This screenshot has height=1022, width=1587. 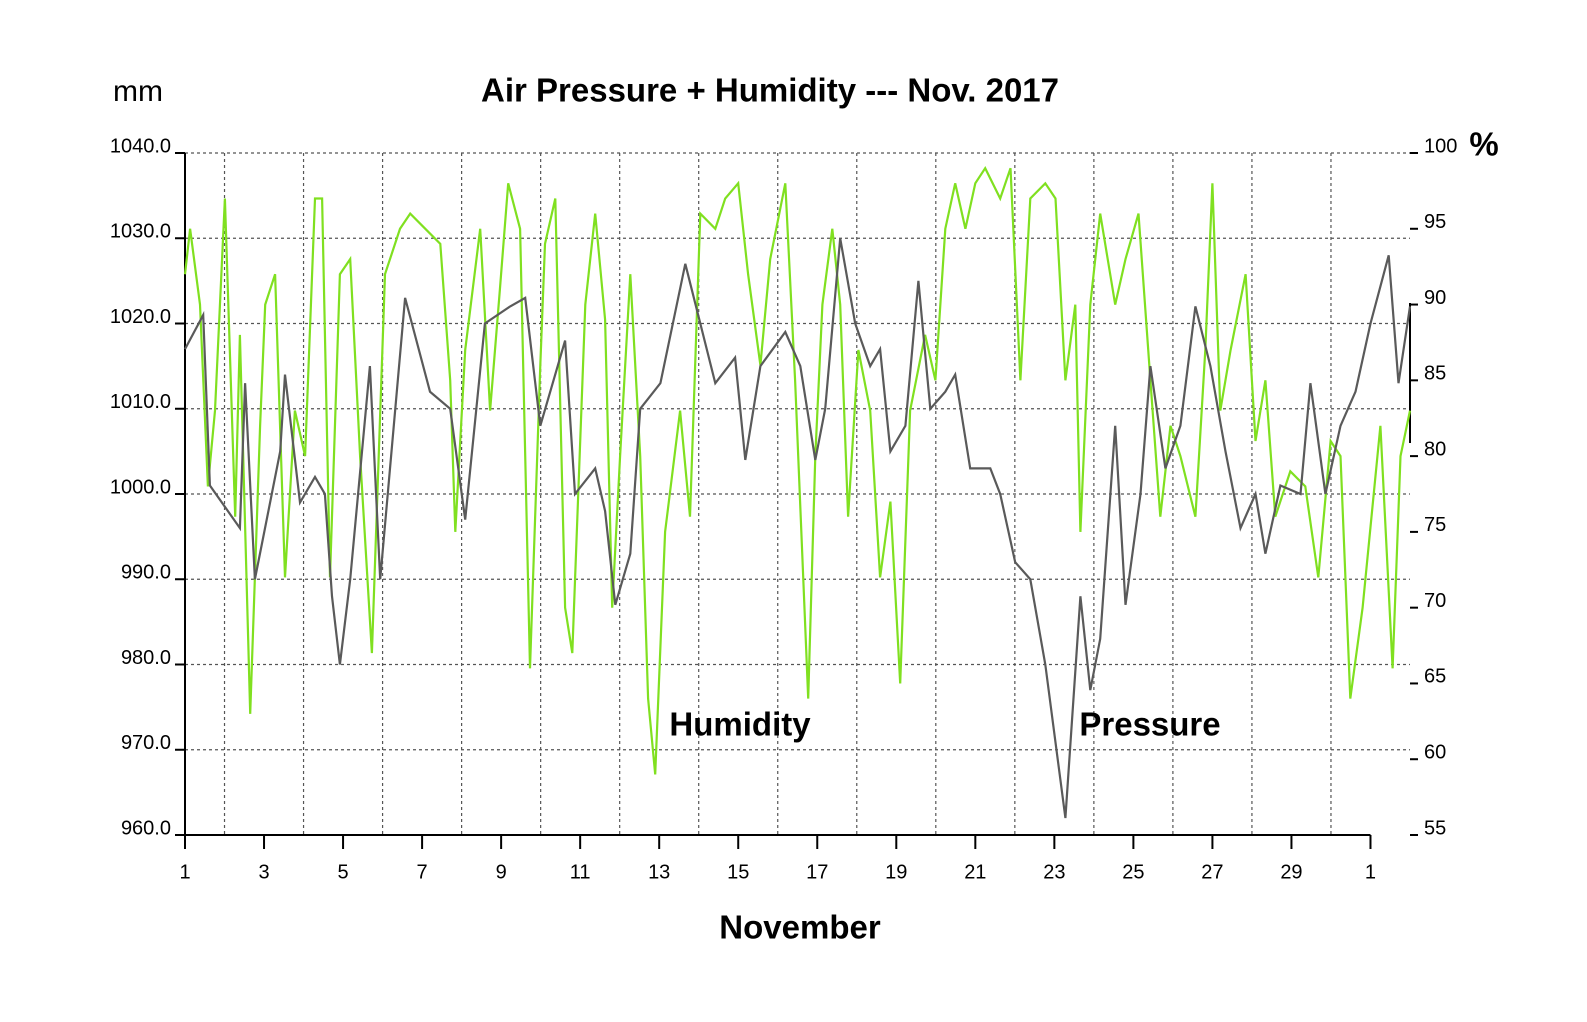 I want to click on x-tick-label: 17, so click(x=817, y=872).